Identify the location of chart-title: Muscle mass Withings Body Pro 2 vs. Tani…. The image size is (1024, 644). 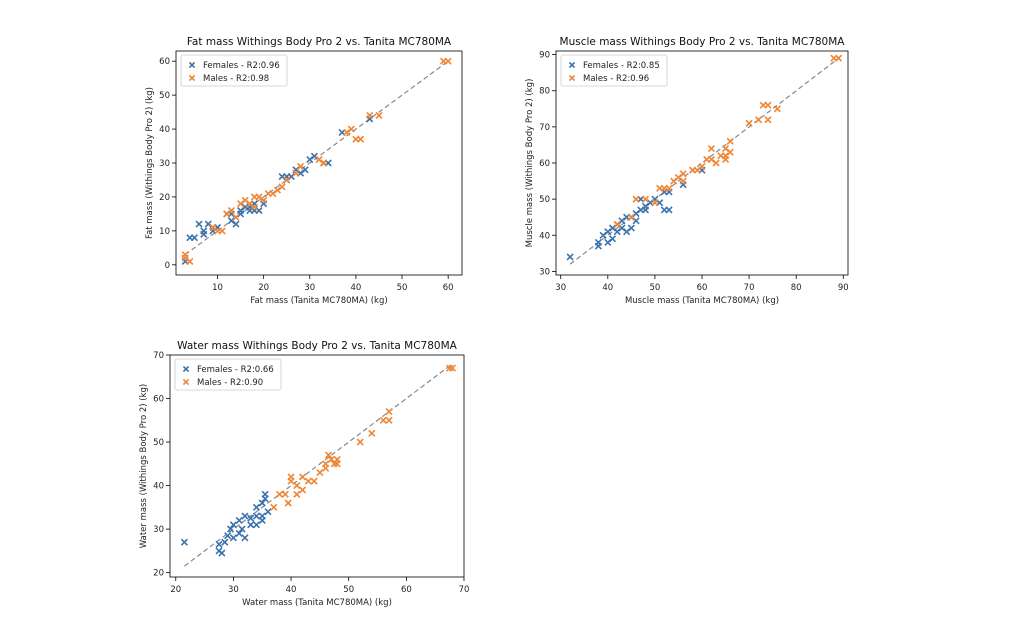
(703, 42).